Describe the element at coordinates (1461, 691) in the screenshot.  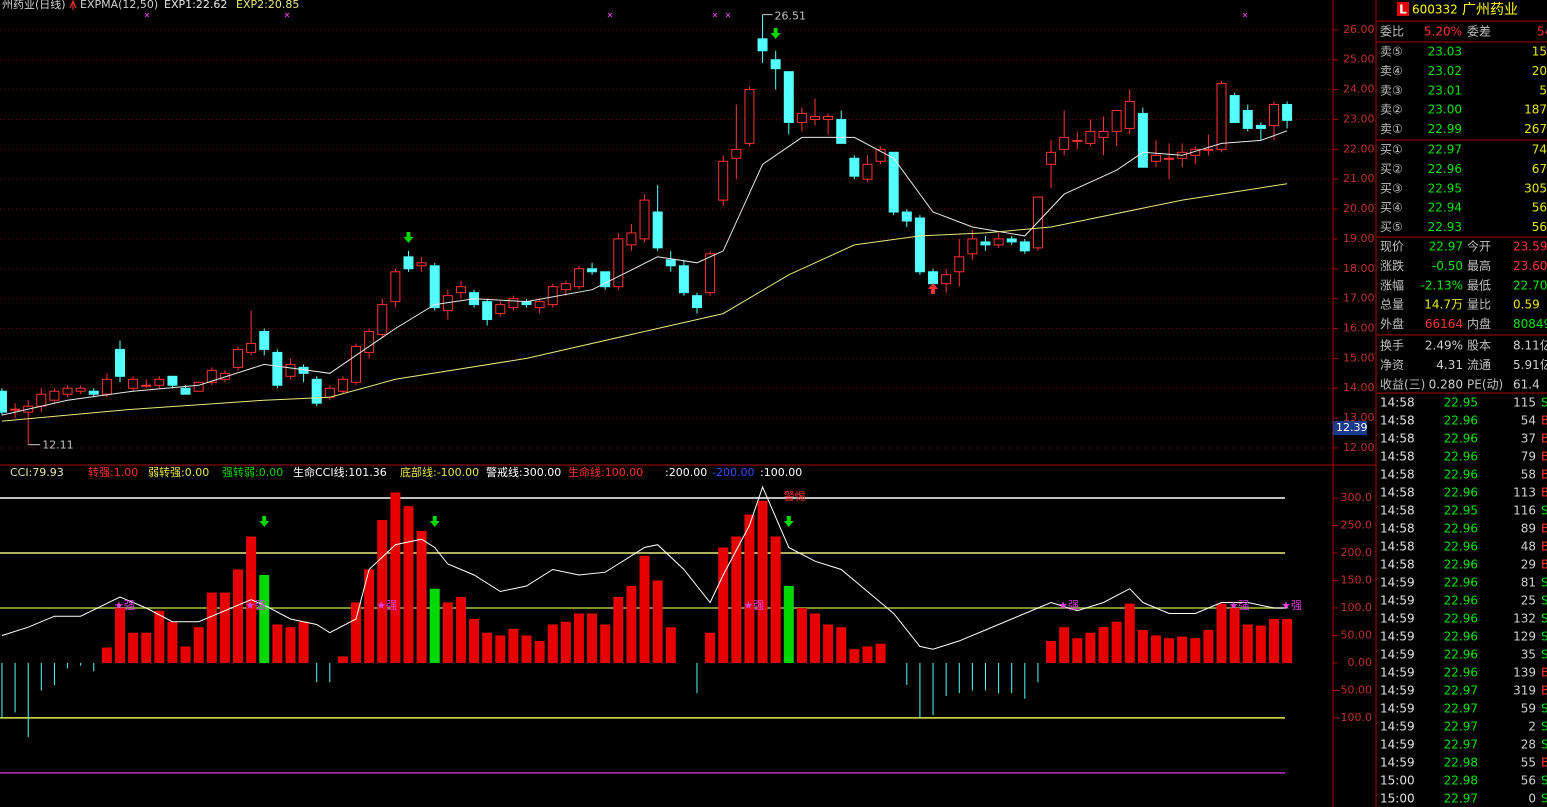
I see `tick-price: 22.97` at that location.